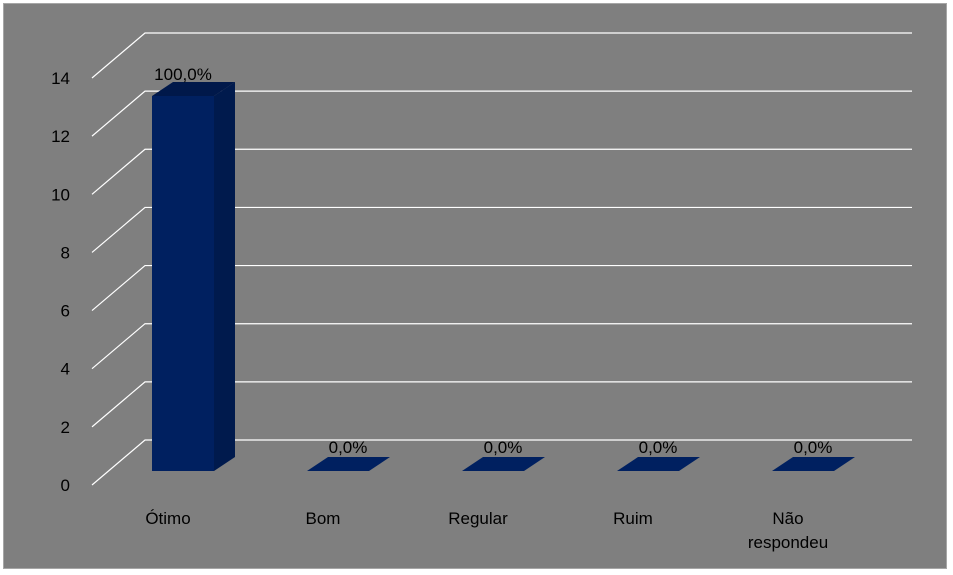  Describe the element at coordinates (633, 518) in the screenshot. I see `x-category-label: Ruim` at that location.